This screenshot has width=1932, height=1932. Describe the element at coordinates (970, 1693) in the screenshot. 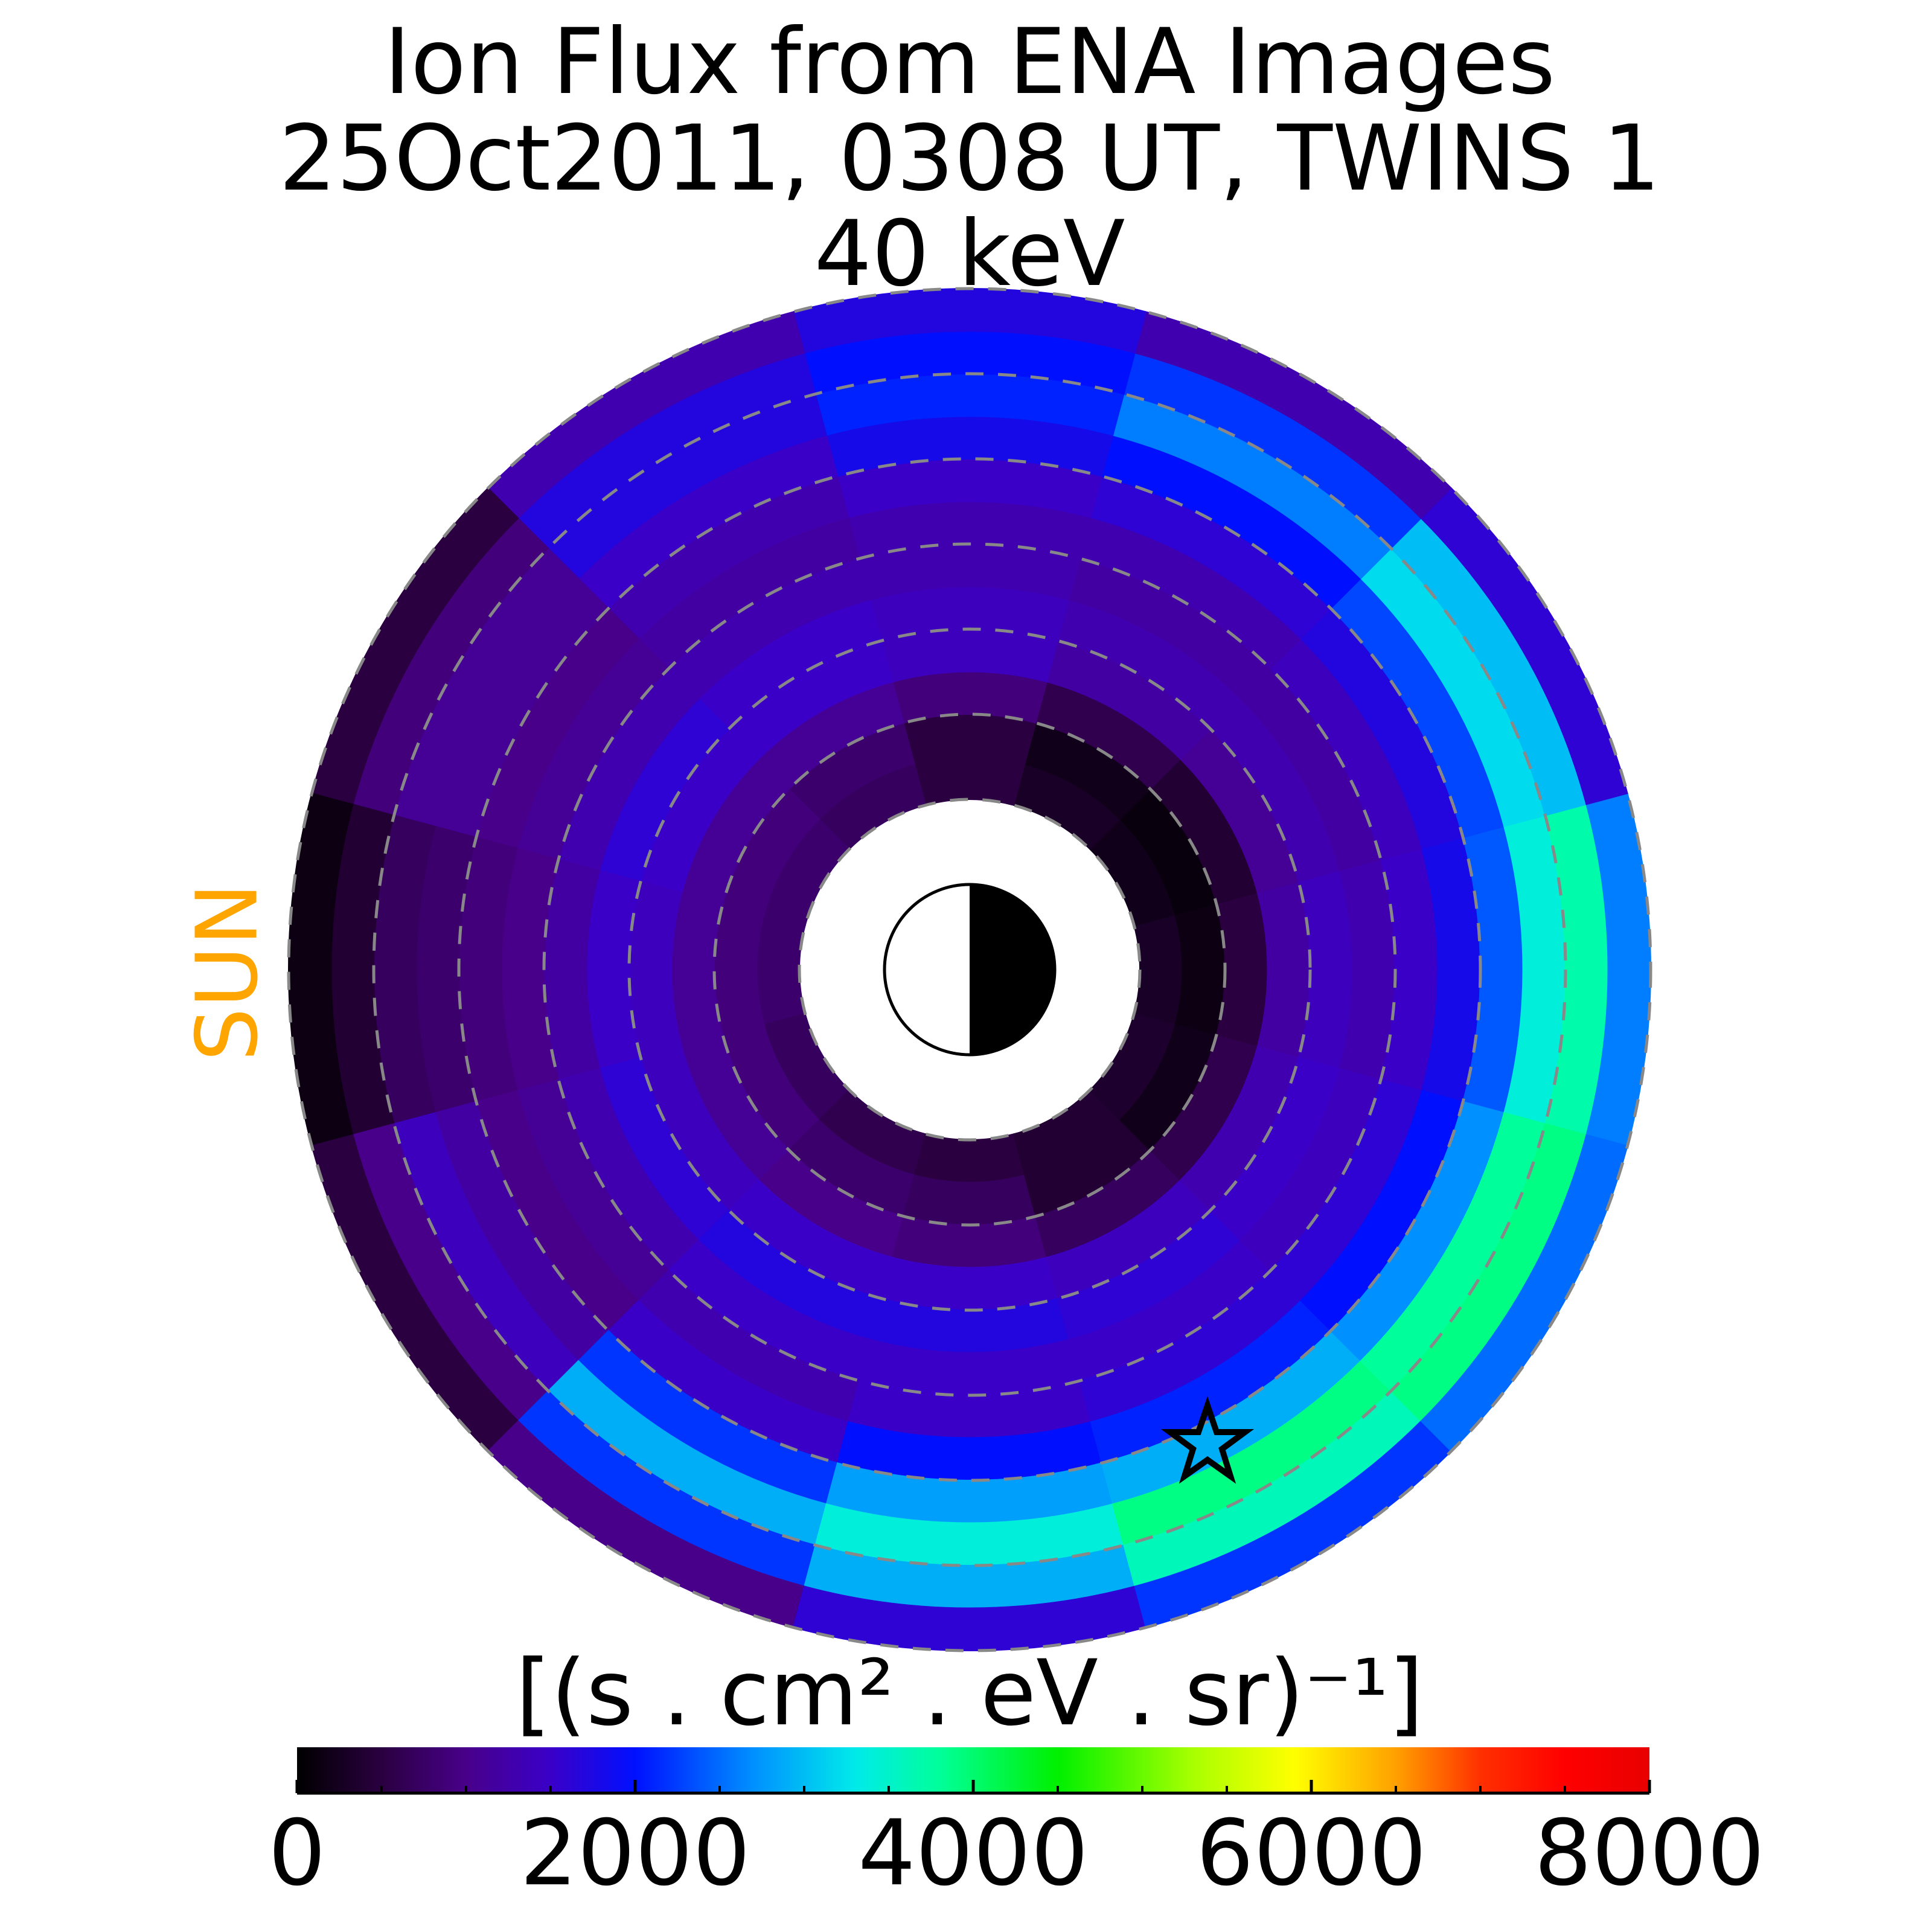

I see `colorbar-label: [(s . cm² . eV . sr)⁻¹]` at that location.